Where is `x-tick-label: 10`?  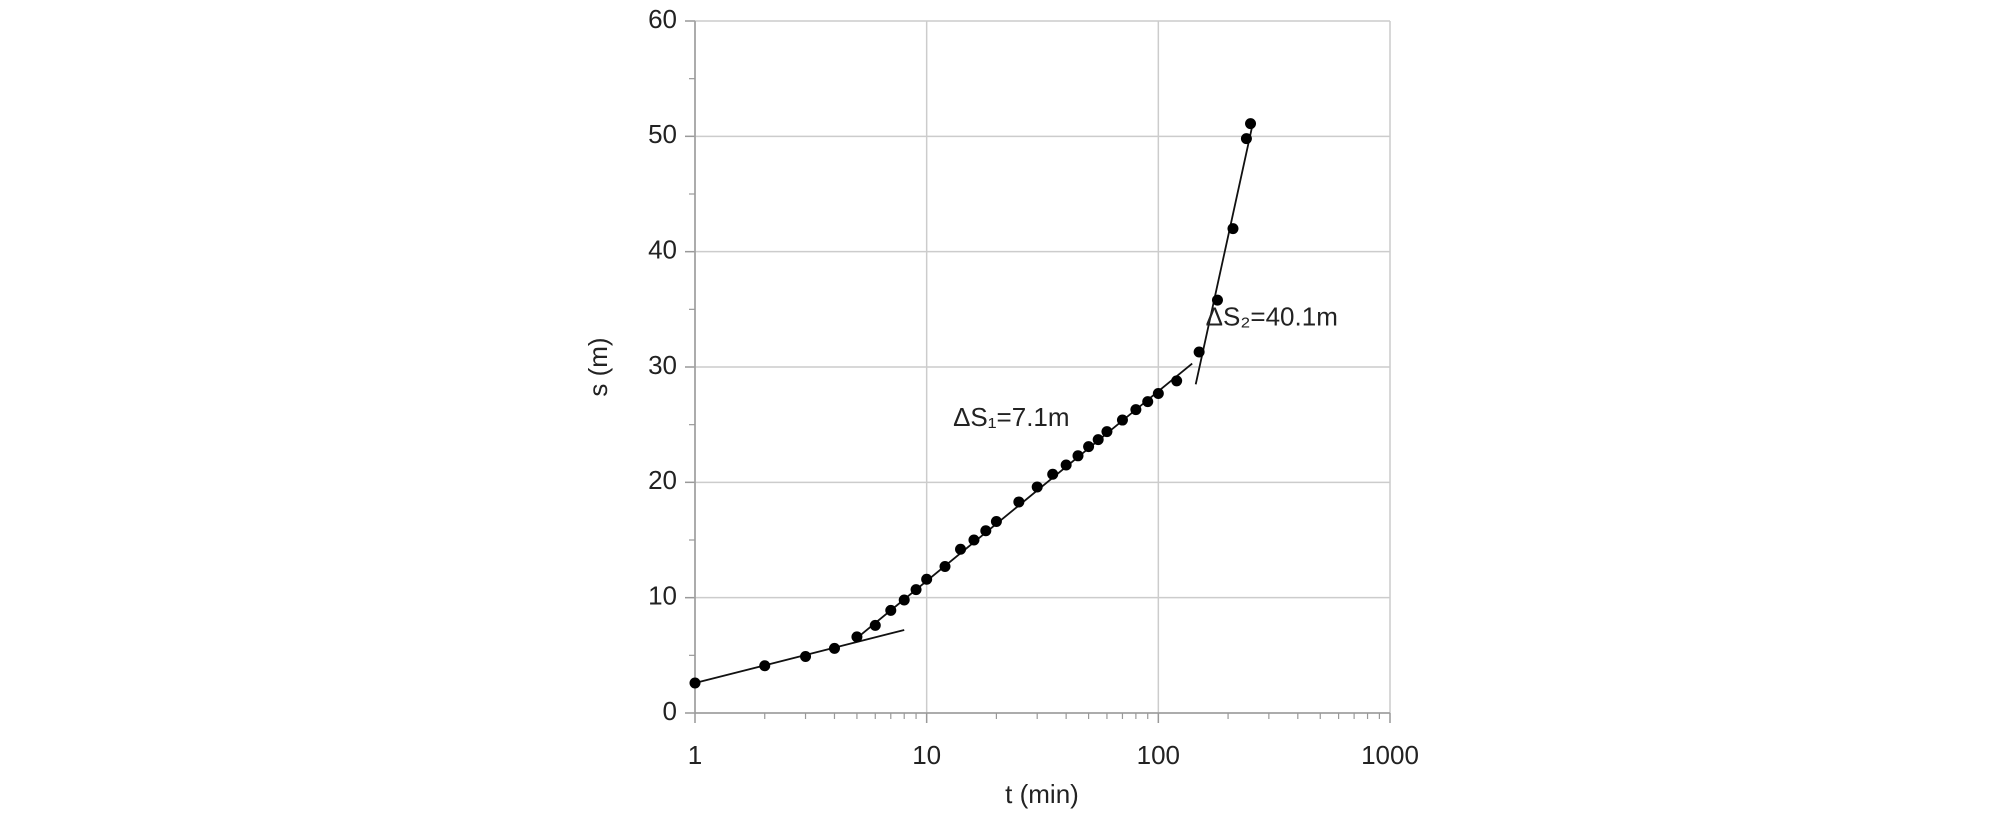
x-tick-label: 10 is located at coordinates (926, 755).